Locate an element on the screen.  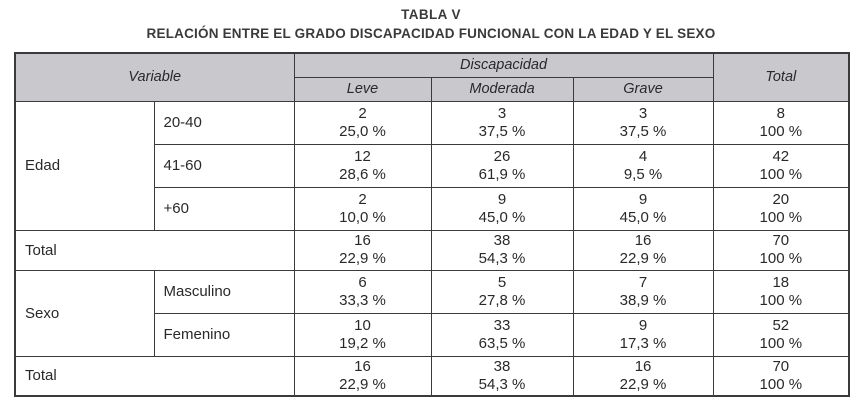
header-row-1: Variable Discapacidad Total is located at coordinates (432, 77).